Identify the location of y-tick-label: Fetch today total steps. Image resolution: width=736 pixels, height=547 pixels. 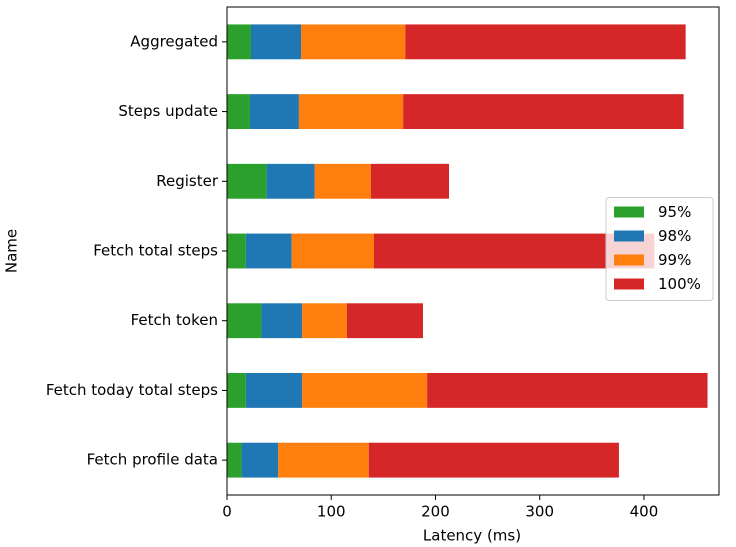
(132, 390).